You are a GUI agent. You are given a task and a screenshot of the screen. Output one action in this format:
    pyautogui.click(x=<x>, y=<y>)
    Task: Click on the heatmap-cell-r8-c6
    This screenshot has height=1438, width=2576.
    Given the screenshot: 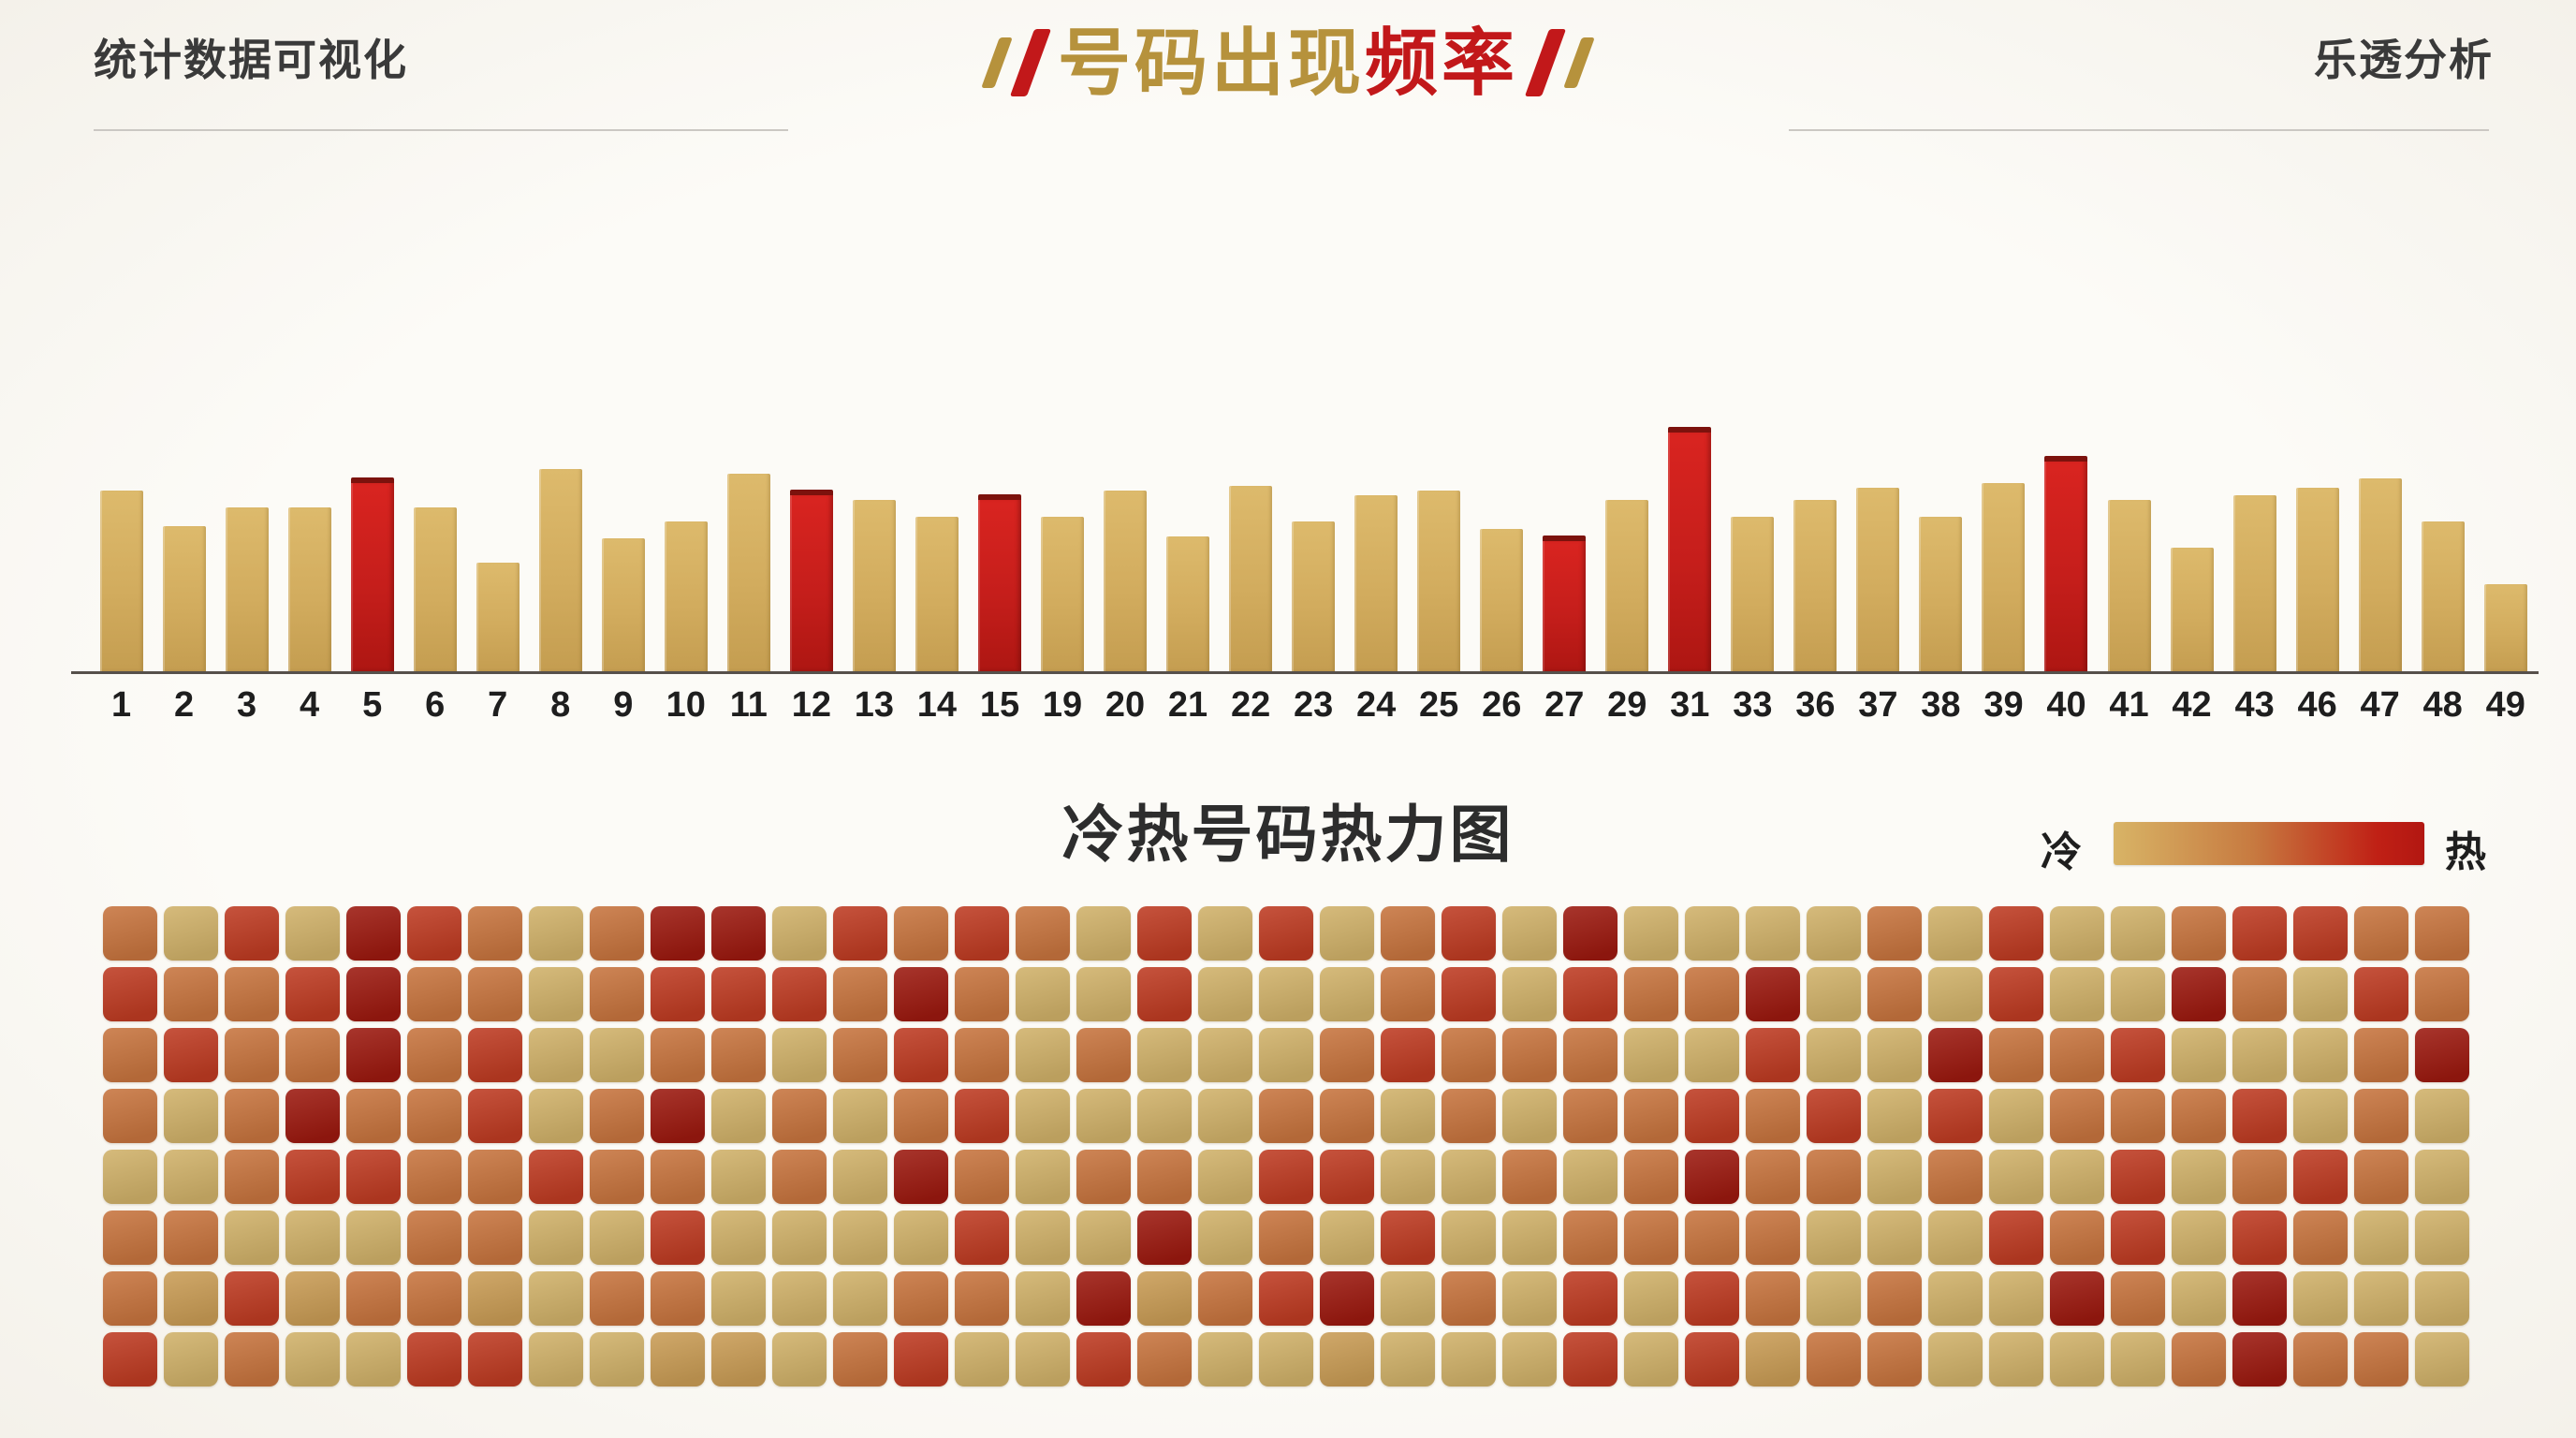 What is the action you would take?
    pyautogui.click(x=434, y=1359)
    